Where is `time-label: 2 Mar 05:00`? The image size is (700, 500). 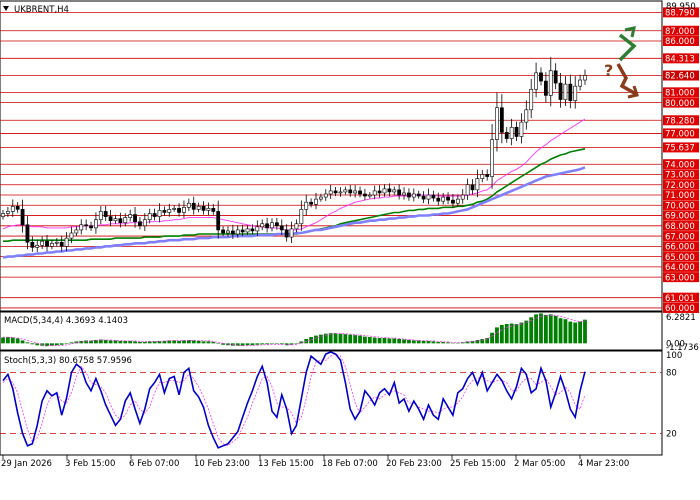 time-label: 2 Mar 05:00 is located at coordinates (539, 464).